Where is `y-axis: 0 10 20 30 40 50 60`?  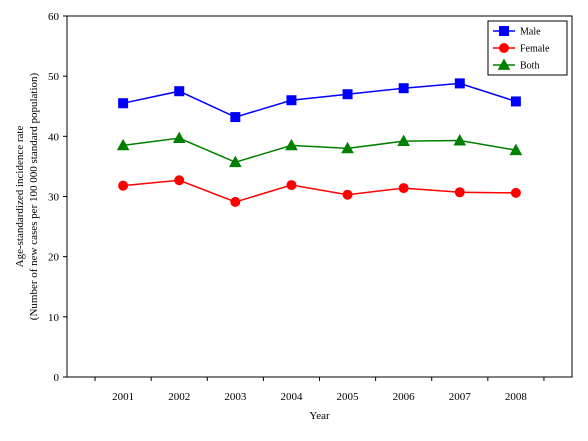 y-axis: 0 10 20 30 40 50 60 is located at coordinates (57, 197).